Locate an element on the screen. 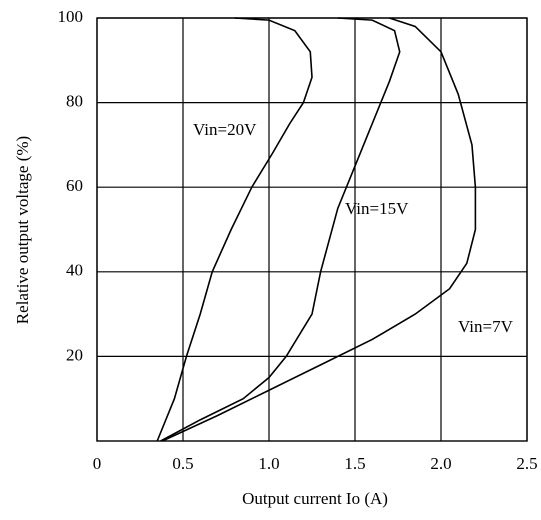 This screenshot has height=520, width=541. x-tick-label: 1.0 is located at coordinates (268, 463).